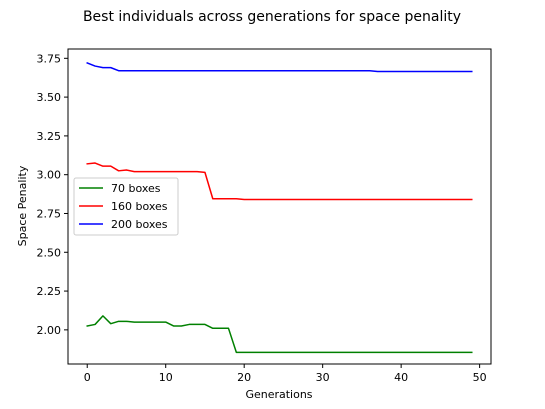  I want to click on legend-box, so click(126, 206).